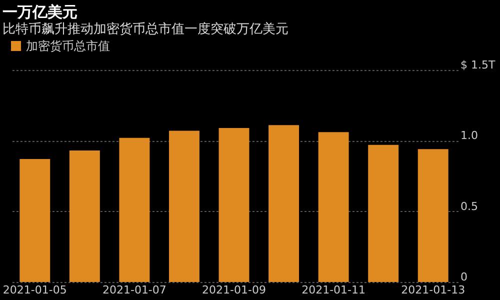 The image size is (500, 300). Describe the element at coordinates (433, 290) in the screenshot. I see `x-tick-label: 2021-01-13` at that location.